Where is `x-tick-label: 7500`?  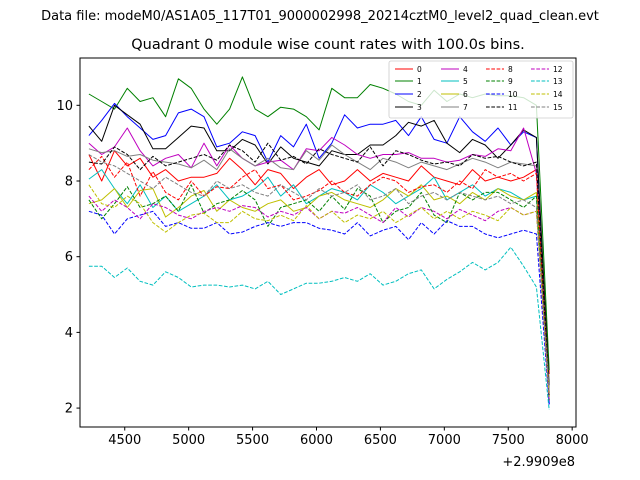 x-tick-label: 7500 is located at coordinates (508, 440).